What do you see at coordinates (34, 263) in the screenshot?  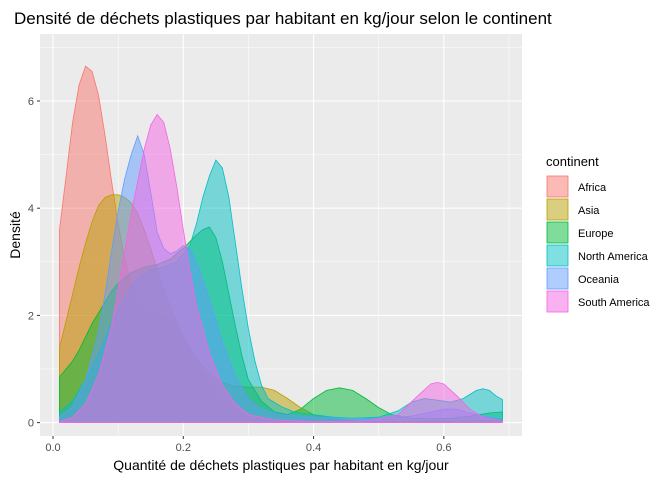 I see `y-axis-ticks: 0 2 4 6` at bounding box center [34, 263].